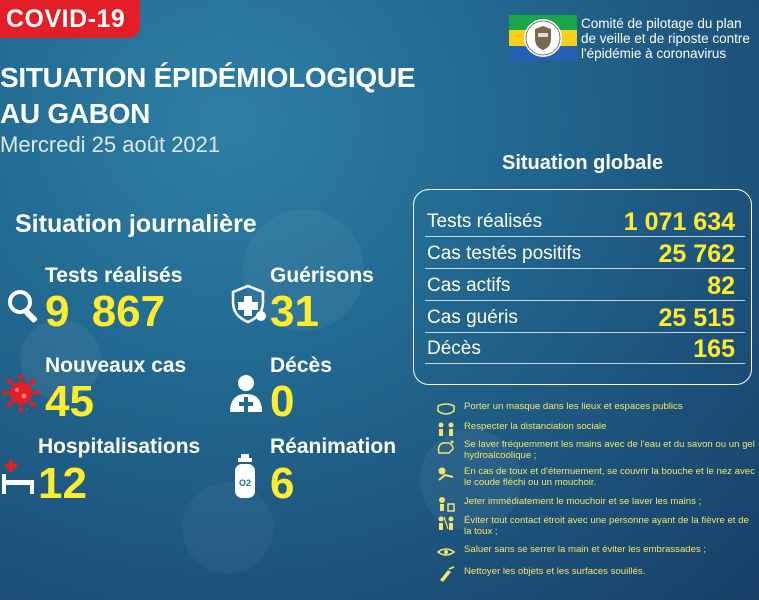 This screenshot has width=759, height=600. What do you see at coordinates (282, 401) in the screenshot?
I see `daily-deces-value: 0` at bounding box center [282, 401].